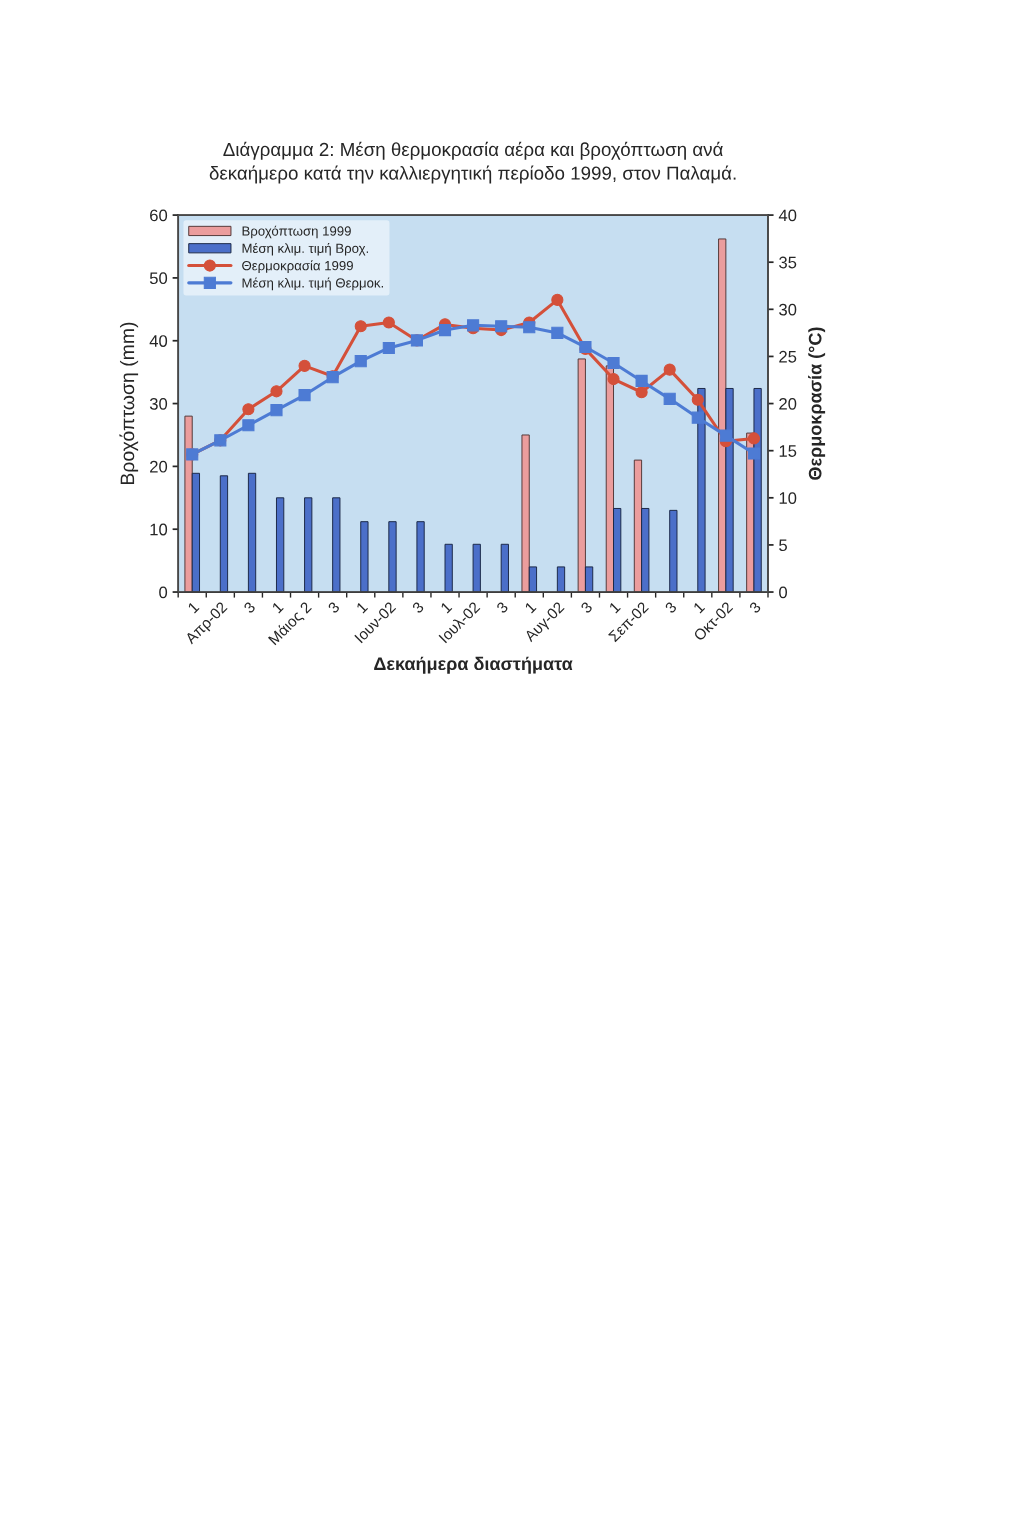 The width and height of the screenshot is (1024, 1520). I want to click on y2-tick-label: 20, so click(788, 403).